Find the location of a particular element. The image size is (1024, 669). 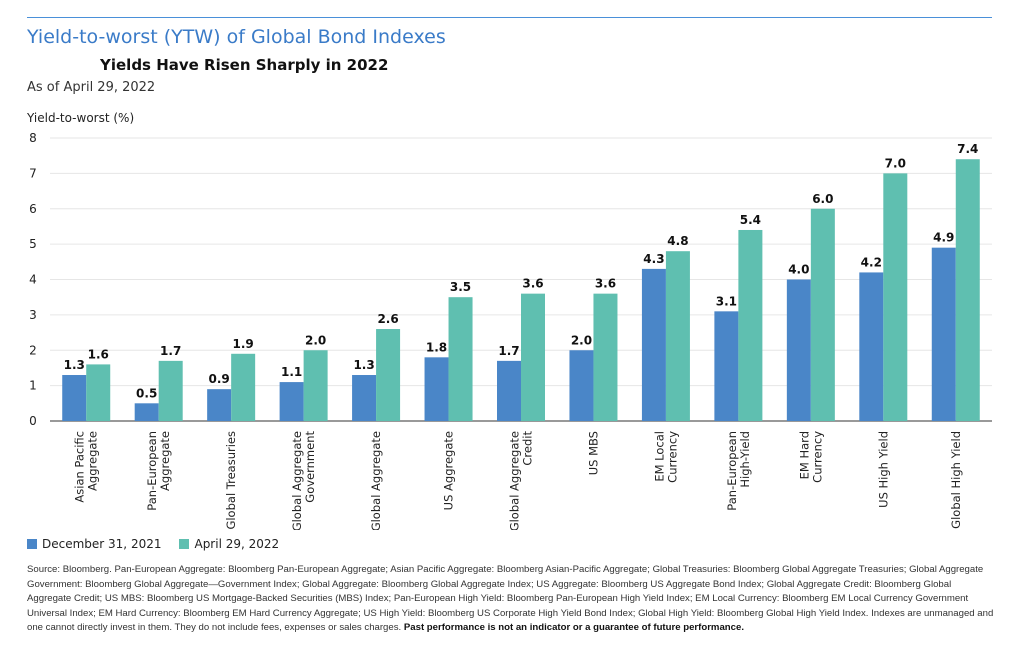

x-tick-label: Global AggregateCredit is located at coordinates (521, 480).